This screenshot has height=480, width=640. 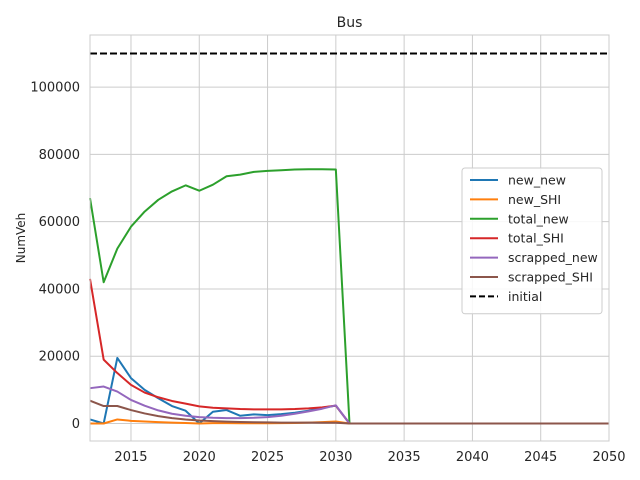 I want to click on x-tick-label: 2040, so click(x=472, y=457).